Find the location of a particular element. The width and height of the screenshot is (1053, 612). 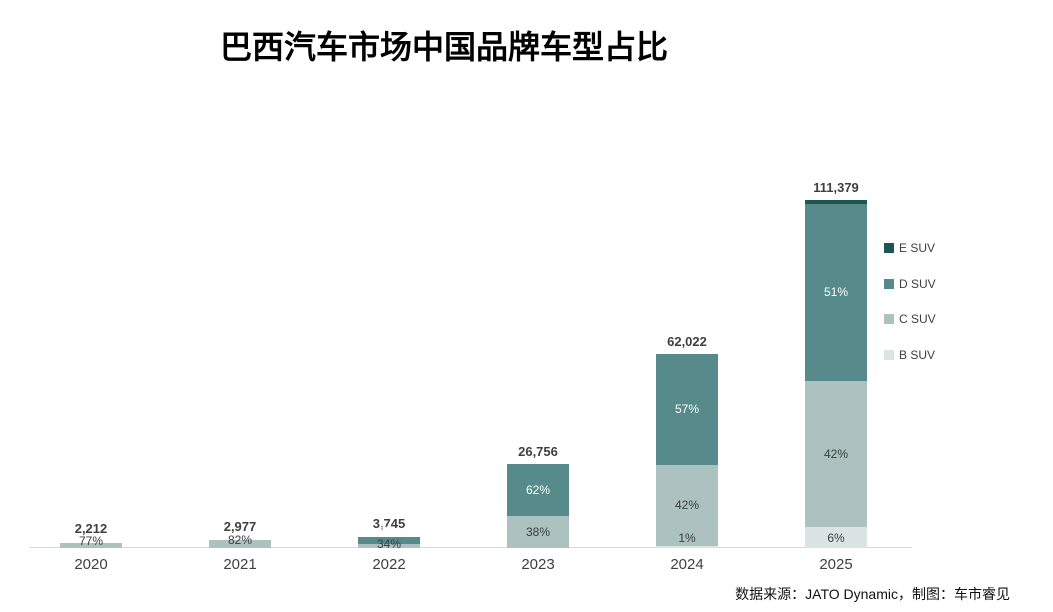

bar-total-label-2023: 26,756 is located at coordinates (538, 452).